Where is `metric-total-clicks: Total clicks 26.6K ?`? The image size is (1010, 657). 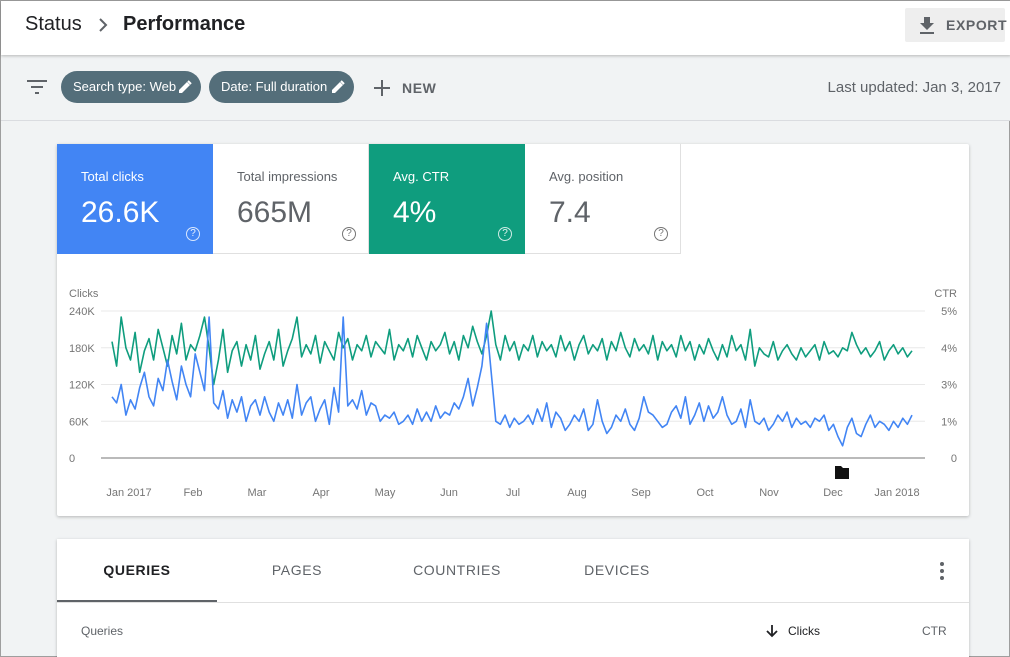
metric-total-clicks: Total clicks 26.6K ? is located at coordinates (135, 199).